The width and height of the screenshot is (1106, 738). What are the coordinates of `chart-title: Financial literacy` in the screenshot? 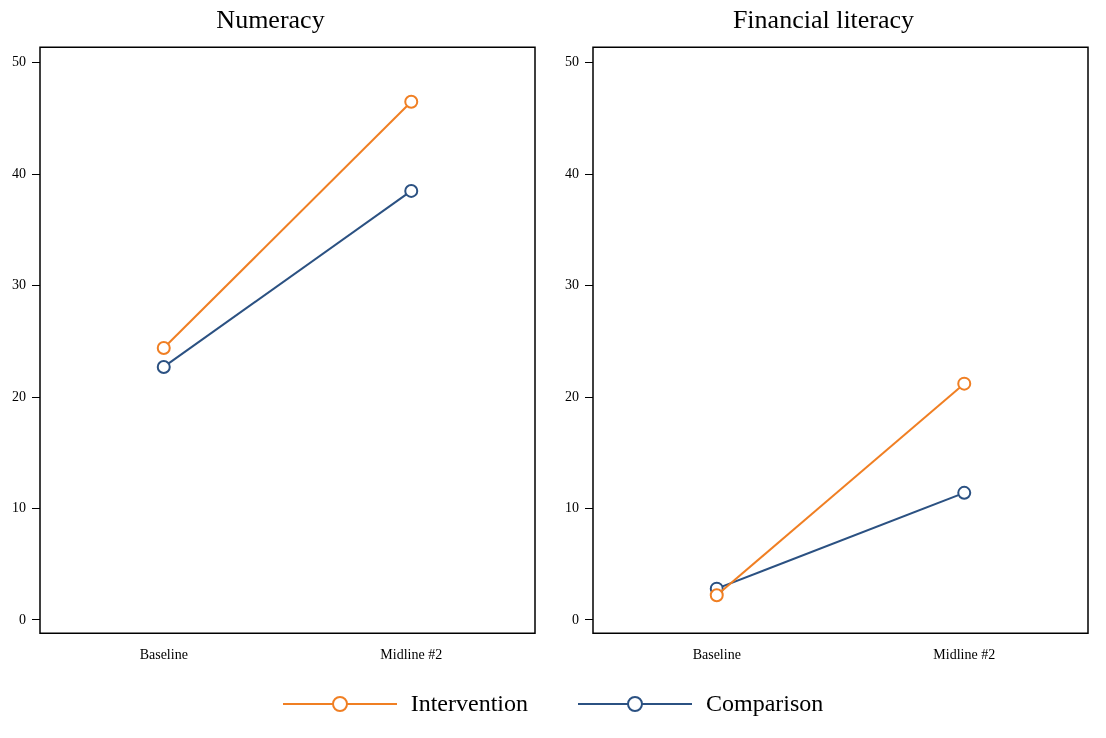 It's located at (823, 20).